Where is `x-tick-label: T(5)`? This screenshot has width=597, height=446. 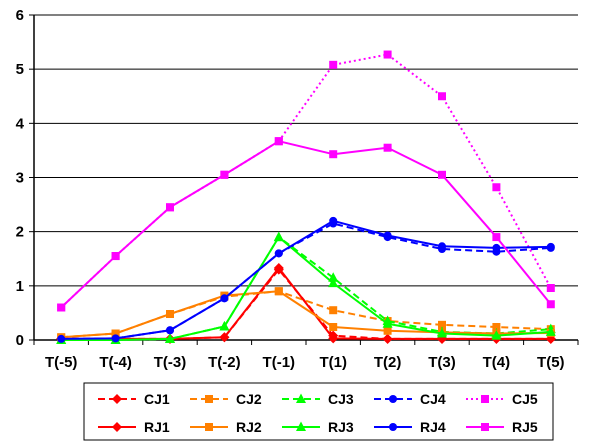 x-tick-label: T(5) is located at coordinates (551, 362).